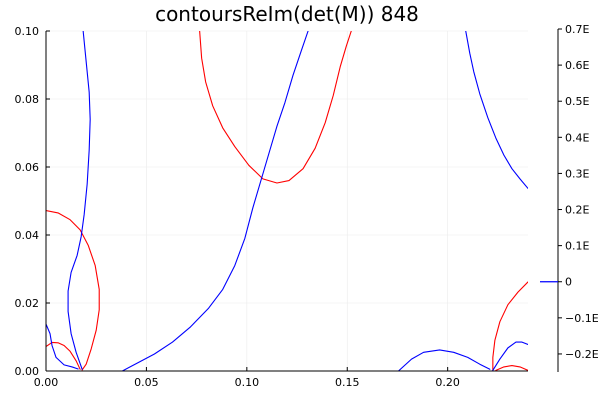 The height and width of the screenshot is (400, 600). I want to click on colorbar-tick-label-3: 0.4E, so click(577, 137).